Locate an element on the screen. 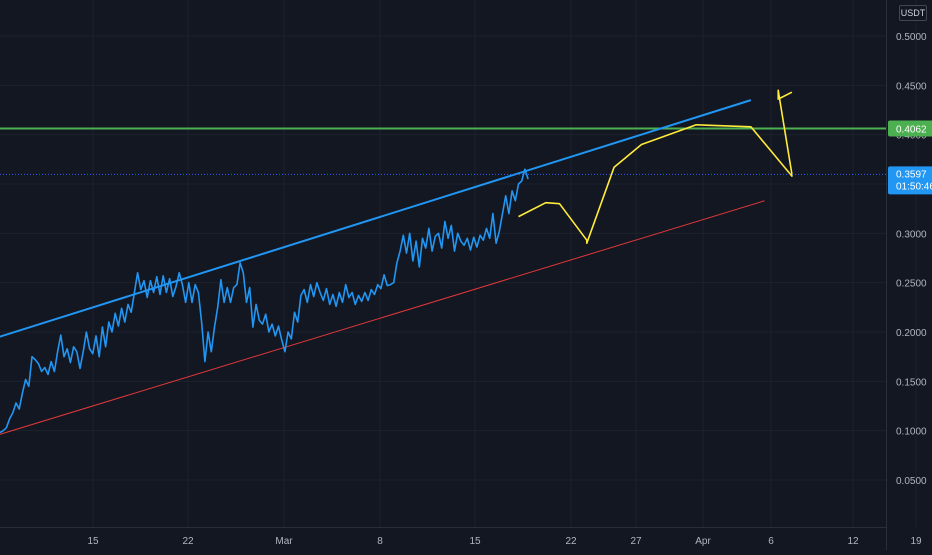  current-price-value: 0.3597 is located at coordinates (911, 174).